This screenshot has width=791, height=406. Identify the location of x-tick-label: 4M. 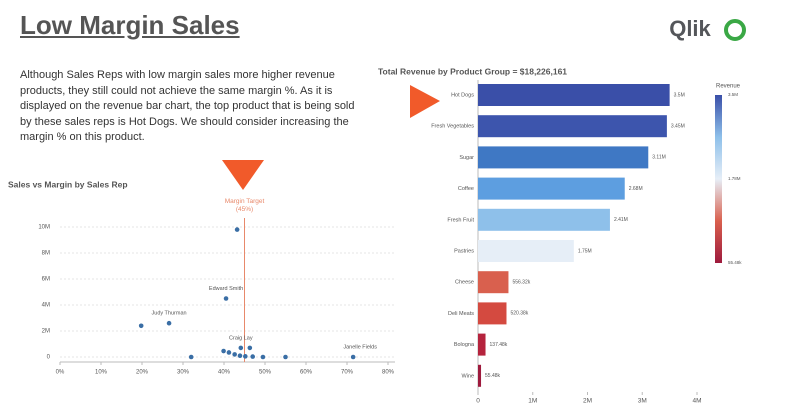
(696, 401).